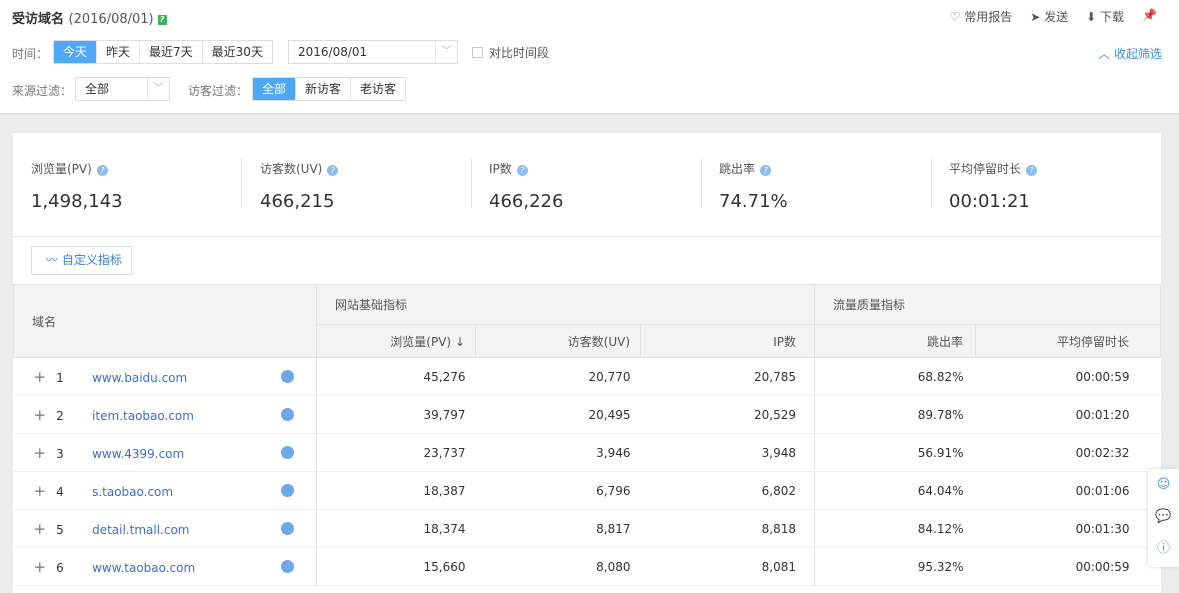 This screenshot has width=1179, height=593. I want to click on compare-checkbox: 对比时间段, so click(510, 52).